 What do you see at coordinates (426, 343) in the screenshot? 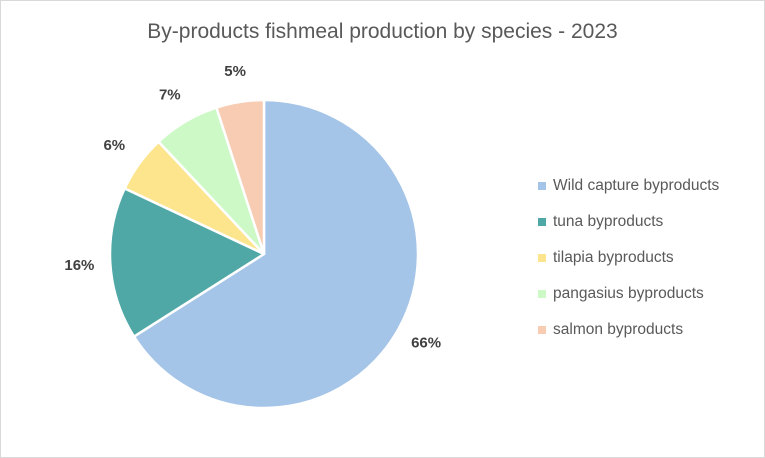
I see `data-label-wild-capture-byproducts: 66%` at bounding box center [426, 343].